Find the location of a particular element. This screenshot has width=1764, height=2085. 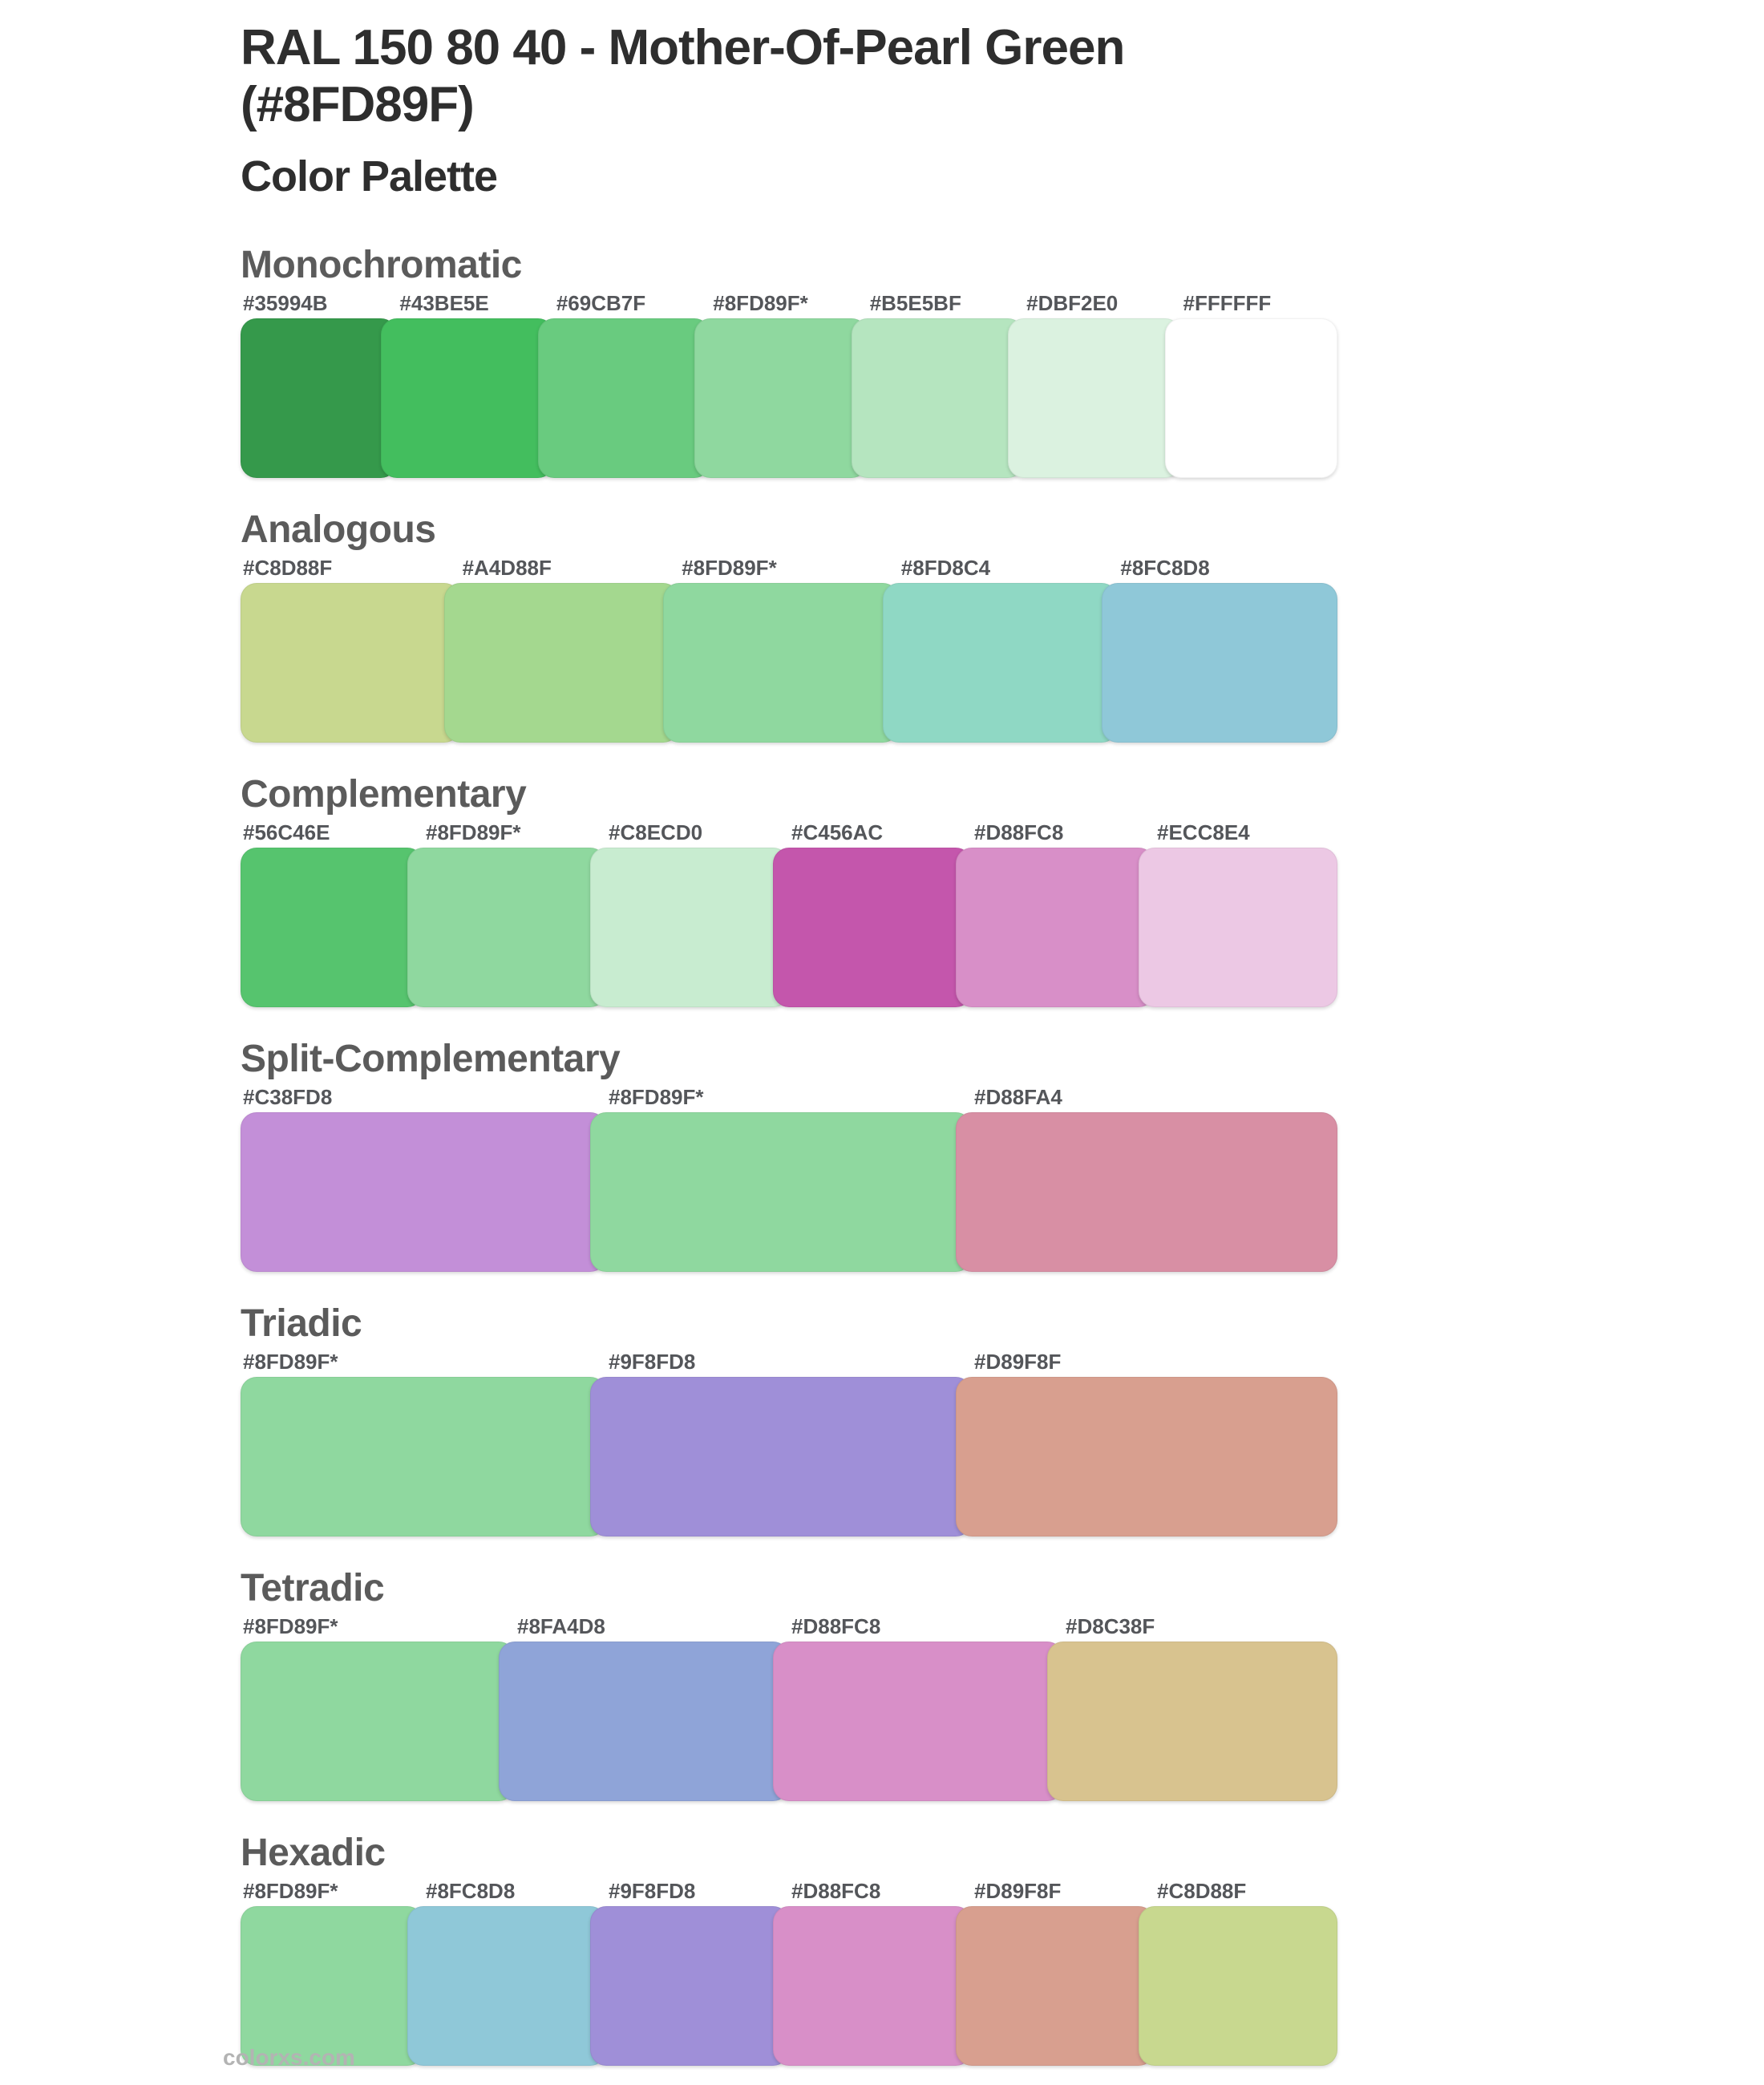

hex-label: #FFFFFF is located at coordinates (1227, 303).